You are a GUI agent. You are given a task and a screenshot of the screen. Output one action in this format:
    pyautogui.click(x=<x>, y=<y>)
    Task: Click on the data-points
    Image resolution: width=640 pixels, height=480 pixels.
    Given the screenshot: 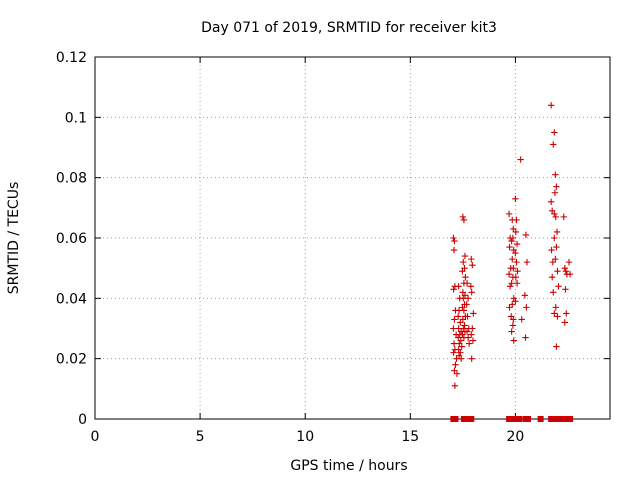 What is the action you would take?
    pyautogui.click(x=512, y=262)
    